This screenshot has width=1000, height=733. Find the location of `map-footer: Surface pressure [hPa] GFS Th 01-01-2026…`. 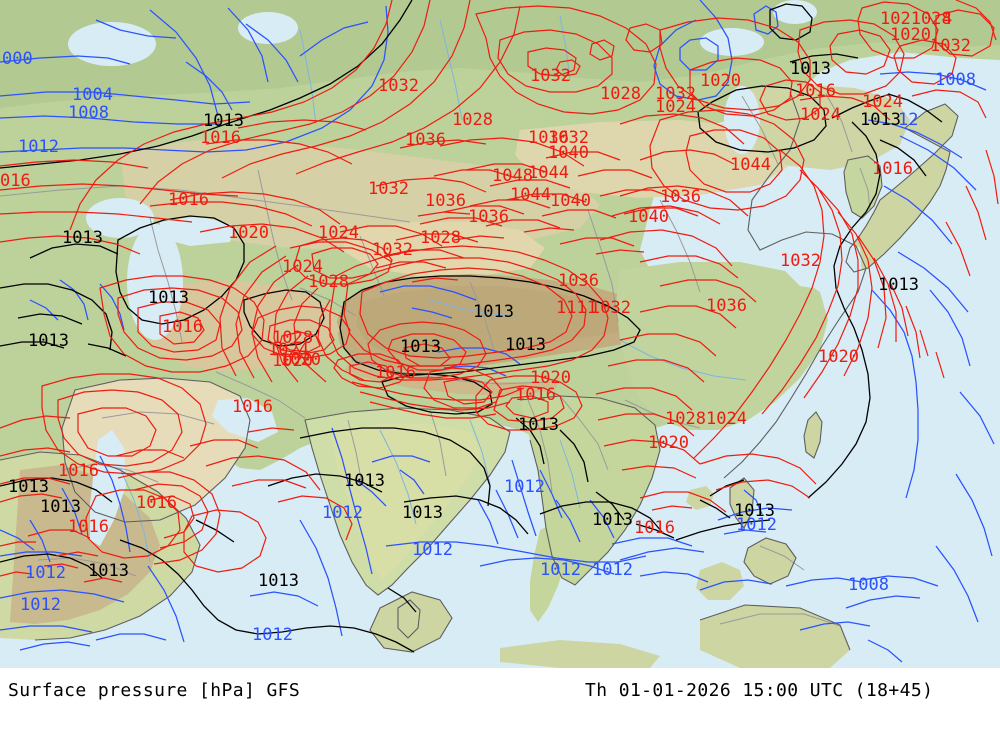

map-footer: Surface pressure [hPa] GFS Th 01-01-2026… is located at coordinates (500, 700).